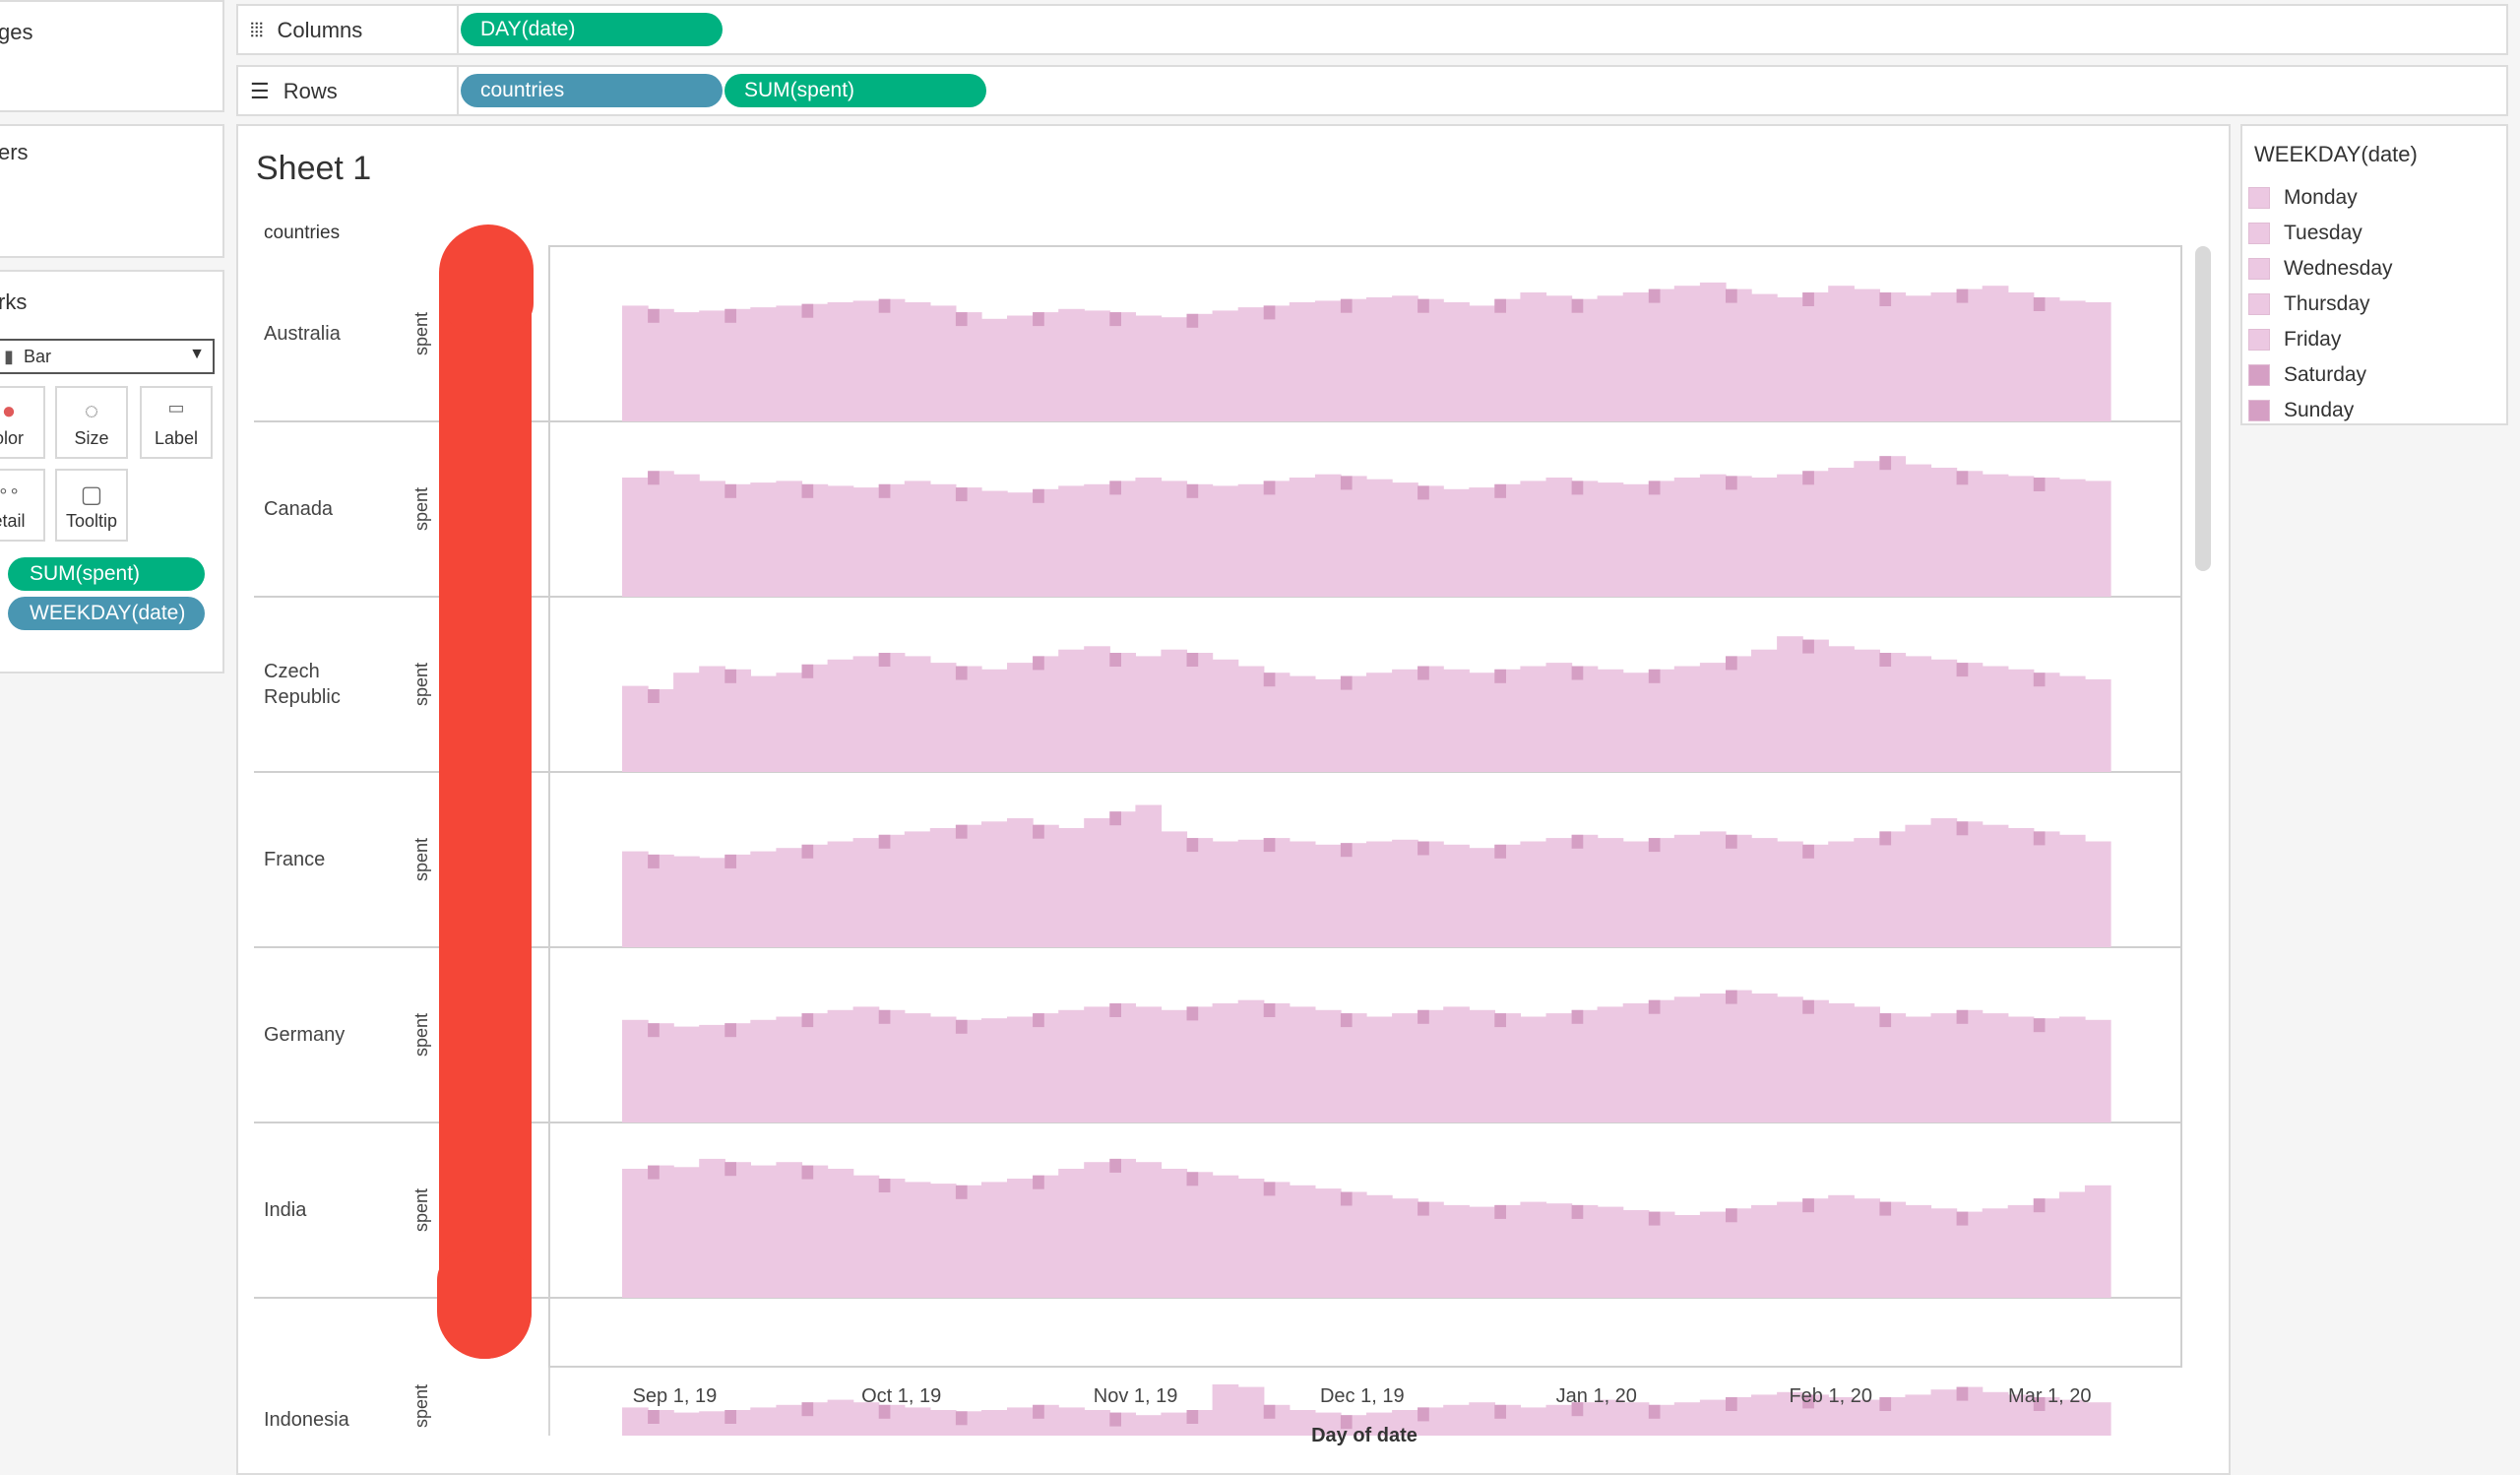 This screenshot has width=2520, height=1475. What do you see at coordinates (9, 357) in the screenshot?
I see `bar-chart-icon: ▮` at bounding box center [9, 357].